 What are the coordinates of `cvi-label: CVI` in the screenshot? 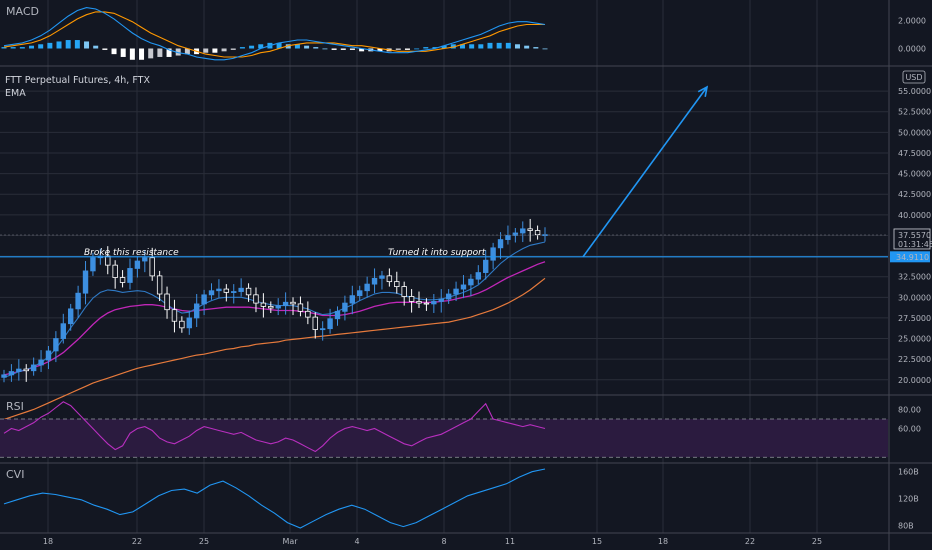 It's located at (15, 474).